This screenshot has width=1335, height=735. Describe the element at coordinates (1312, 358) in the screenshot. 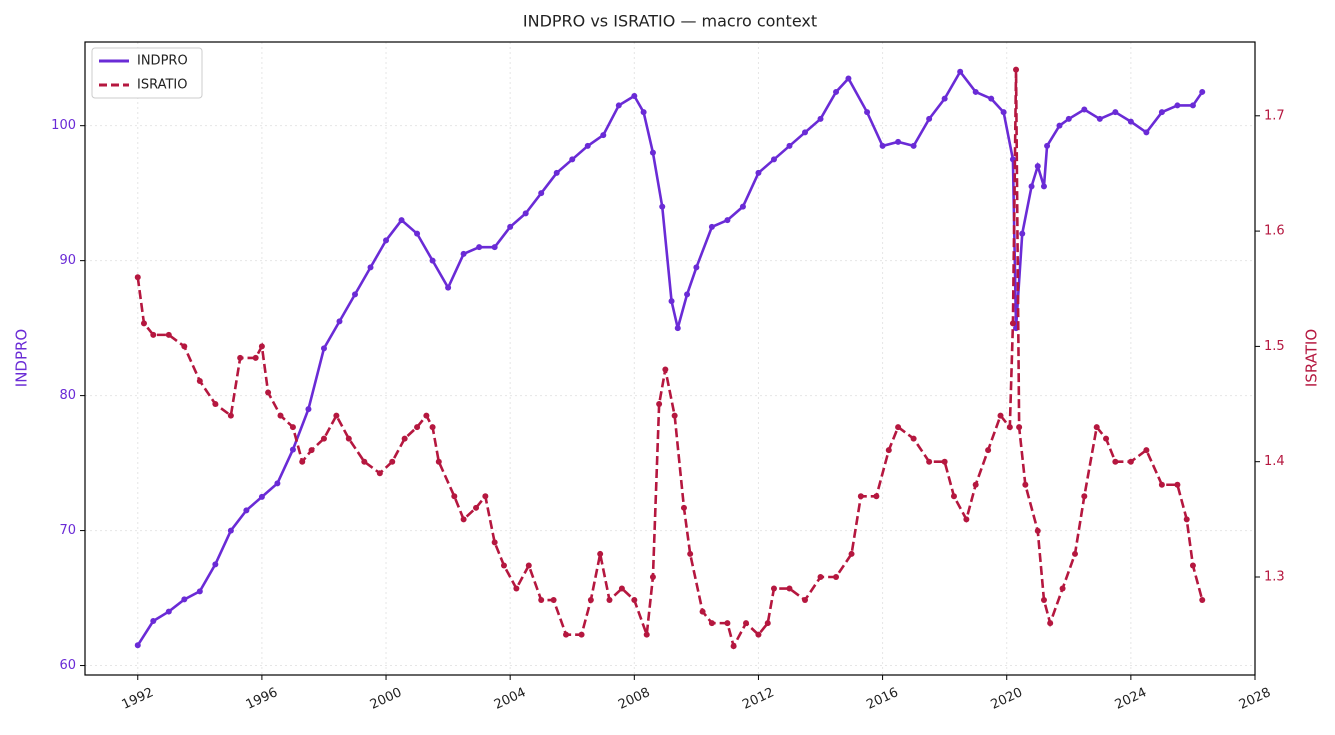

I see `y2-axis-label: ISRATIO` at that location.